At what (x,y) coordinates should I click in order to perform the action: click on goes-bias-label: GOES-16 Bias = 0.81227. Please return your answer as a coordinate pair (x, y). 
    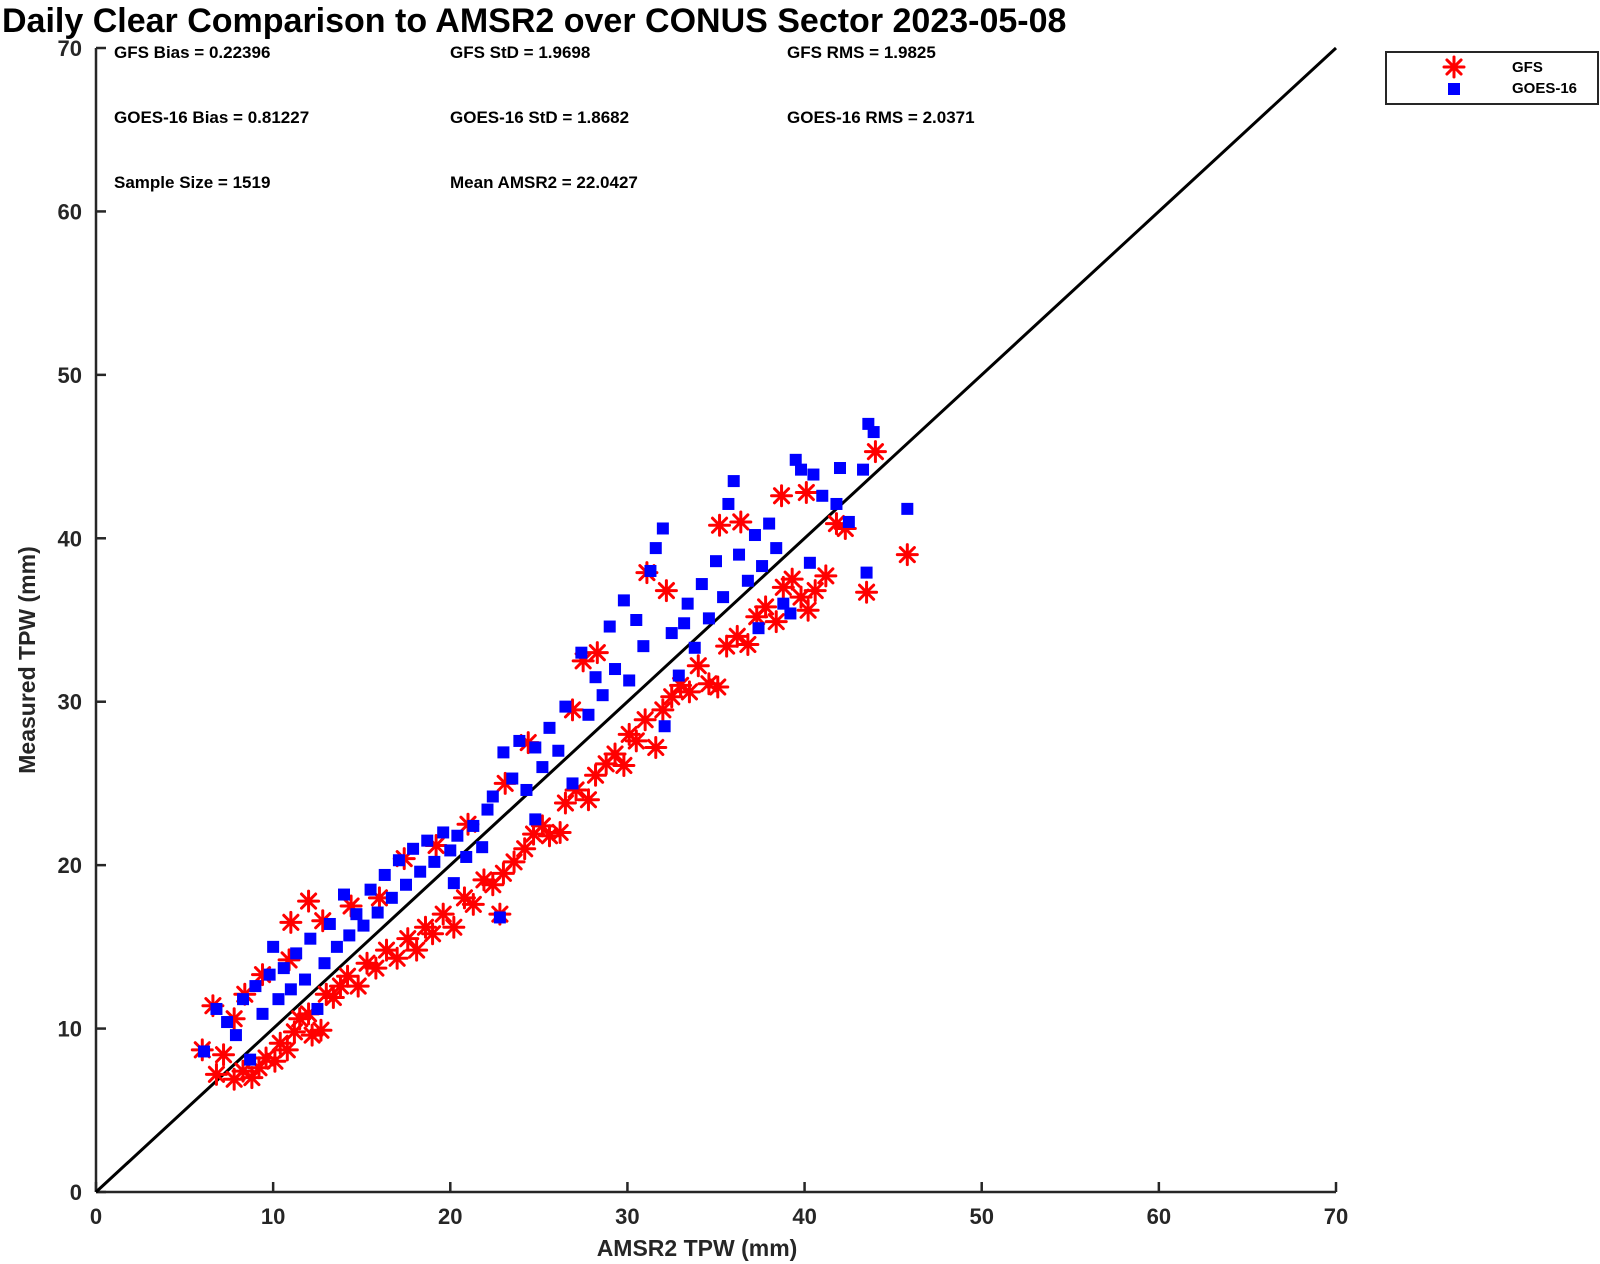
    Looking at the image, I should click on (211, 117).